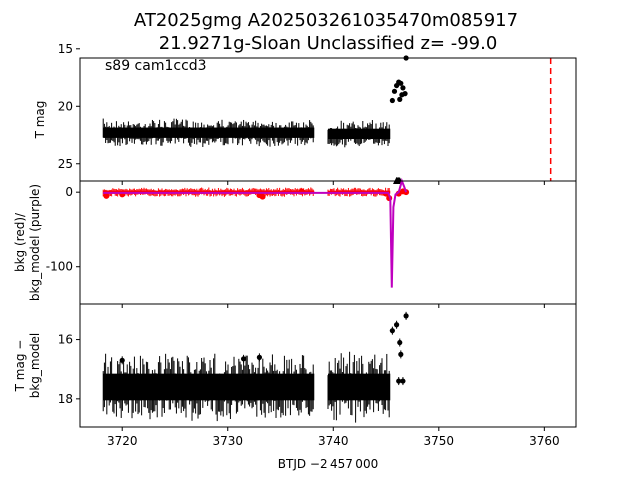 The height and width of the screenshot is (480, 640). What do you see at coordinates (40, 120) in the screenshot?
I see `y-axis-label: T mag` at bounding box center [40, 120].